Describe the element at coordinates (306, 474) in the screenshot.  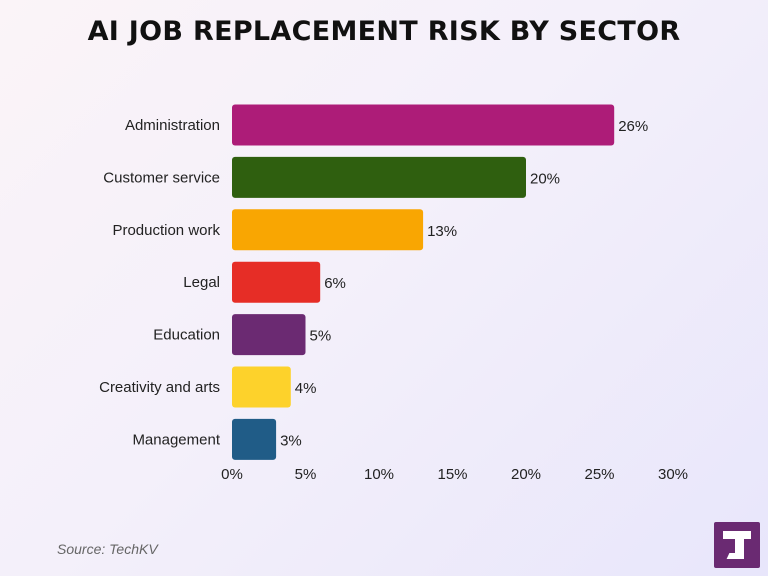
I see `x-tick-label: 5%` at that location.